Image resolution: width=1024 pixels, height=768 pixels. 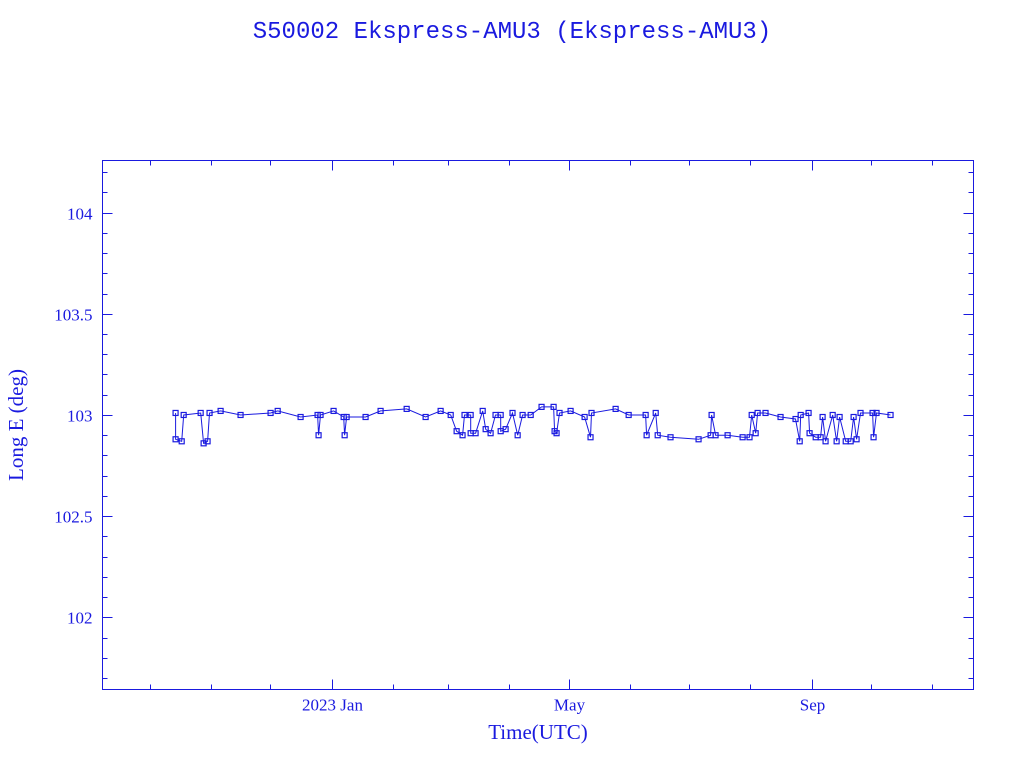 What do you see at coordinates (16, 425) in the screenshot?
I see `y-axis-label: Long E (deg)` at bounding box center [16, 425].